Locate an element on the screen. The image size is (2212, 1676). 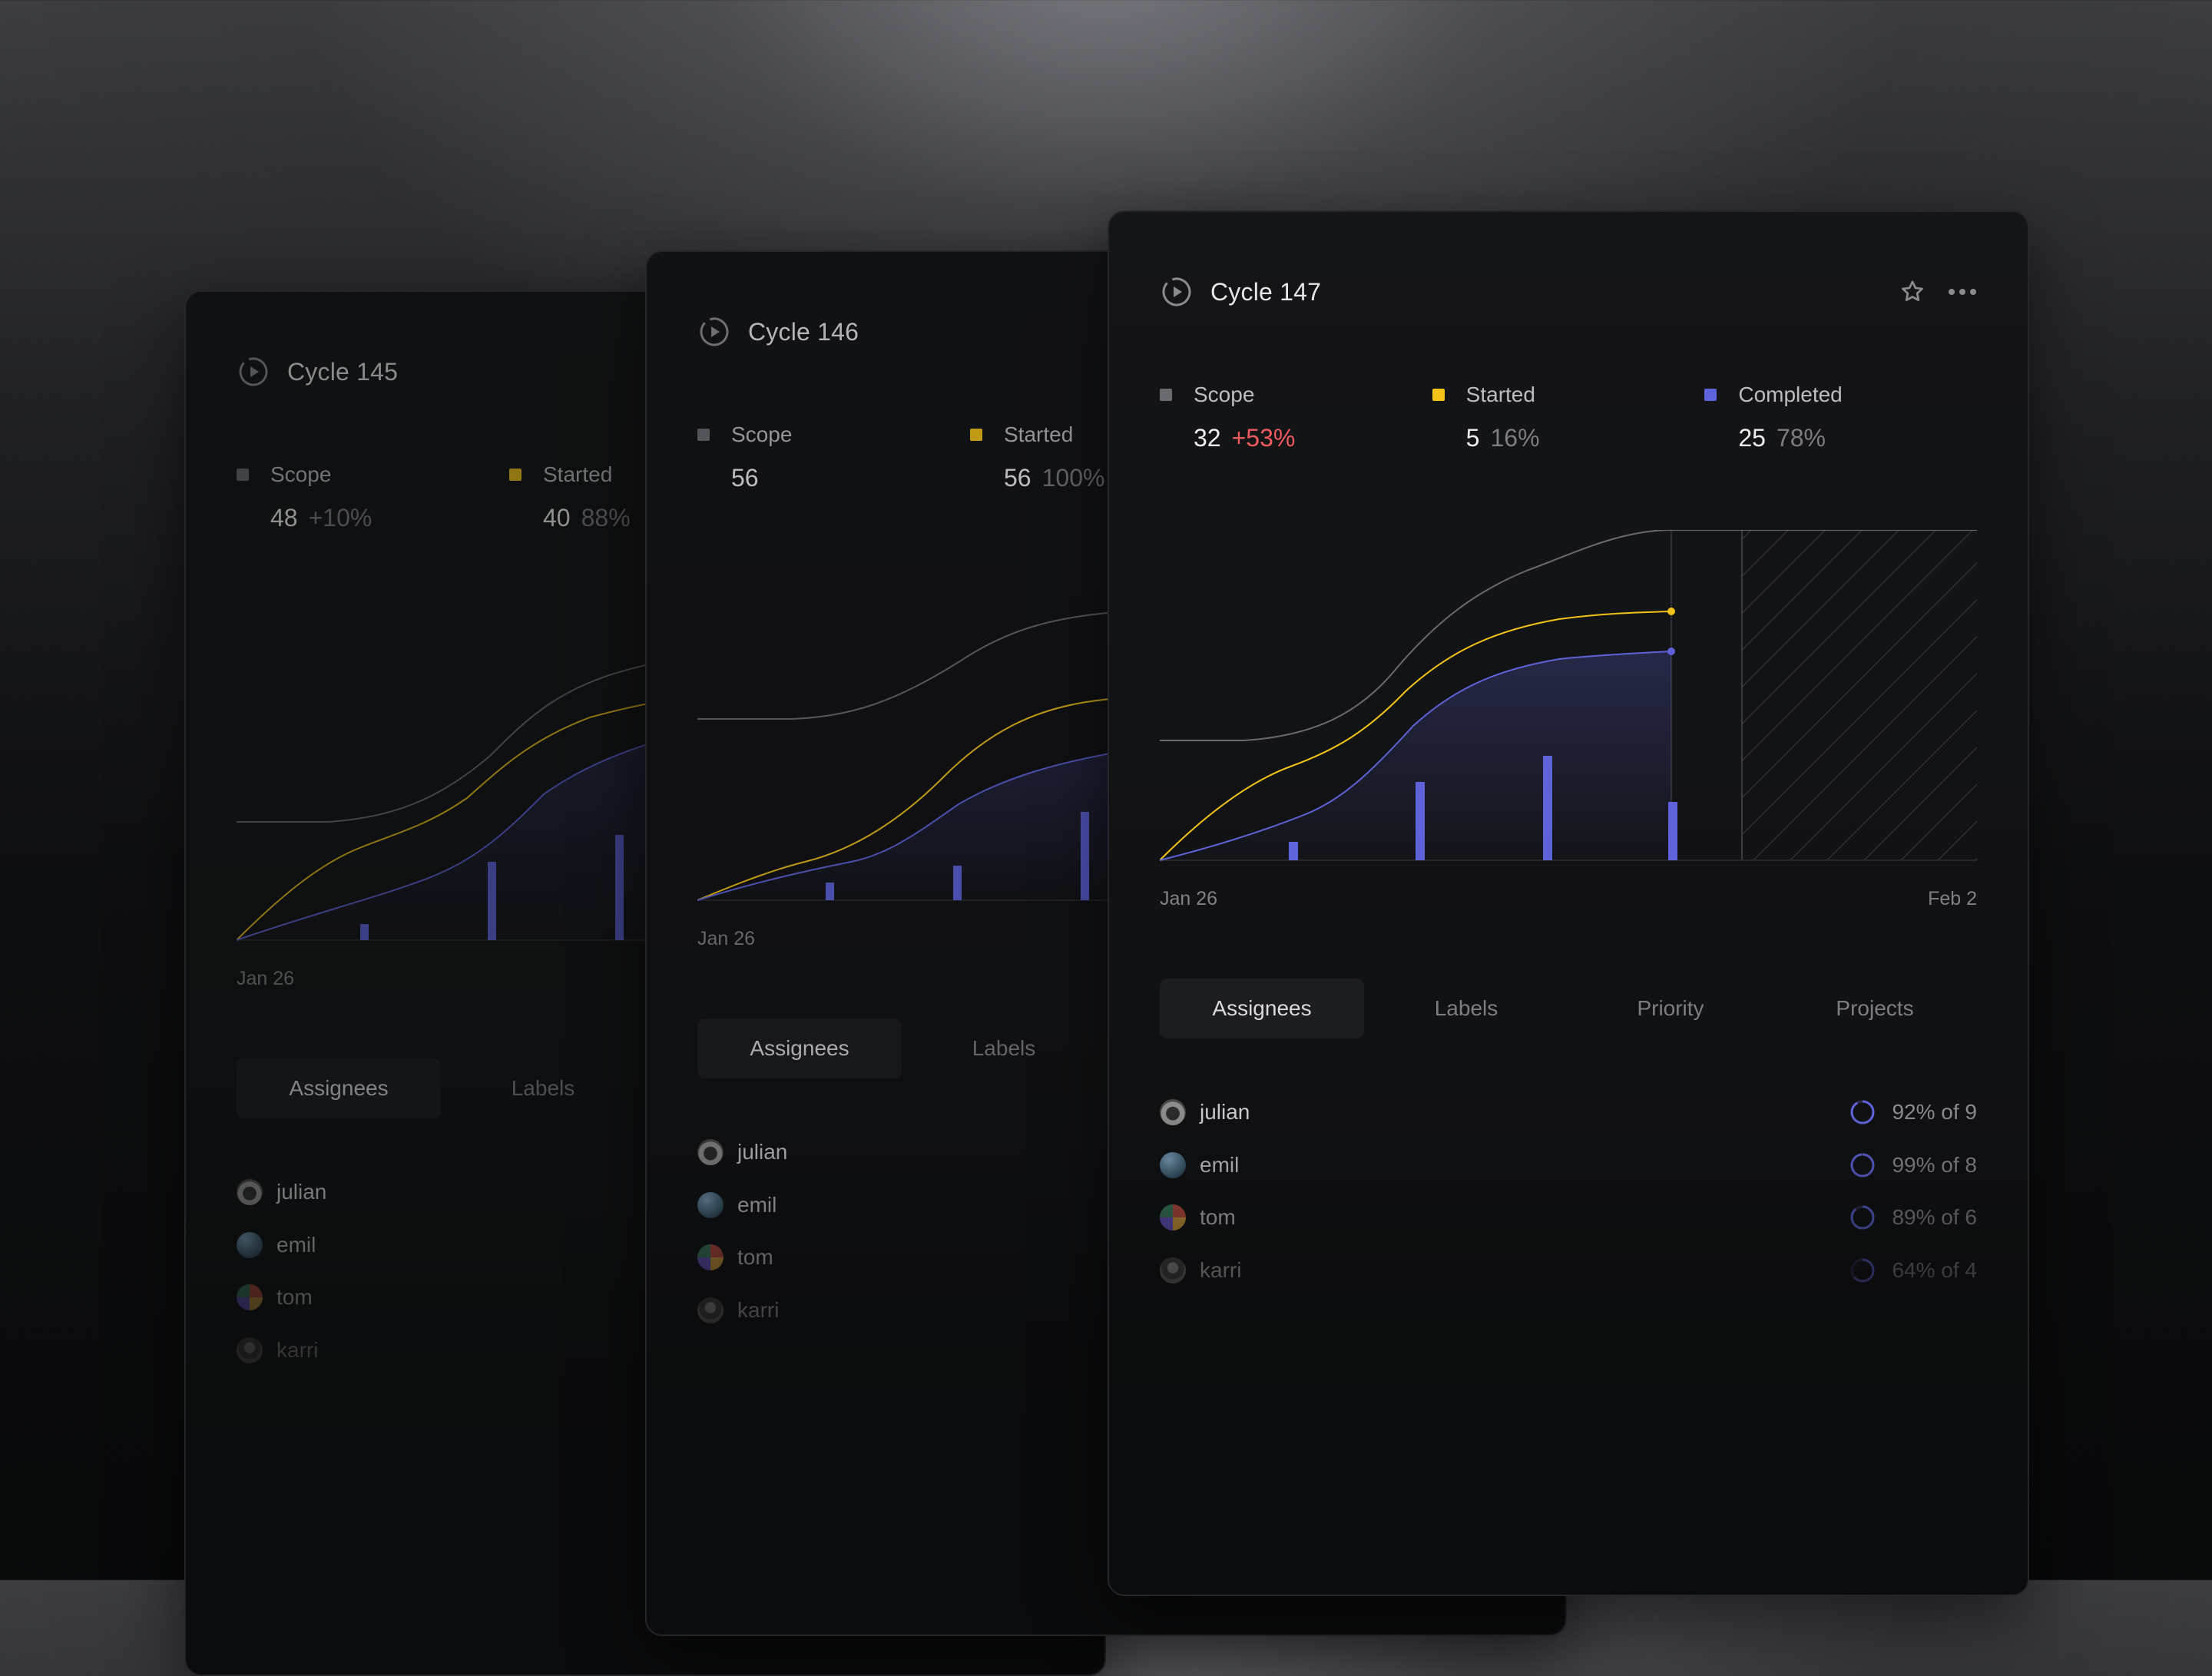
breakdown-tabs: Assignees Labels Priority Projects is located at coordinates (1569, 1008).